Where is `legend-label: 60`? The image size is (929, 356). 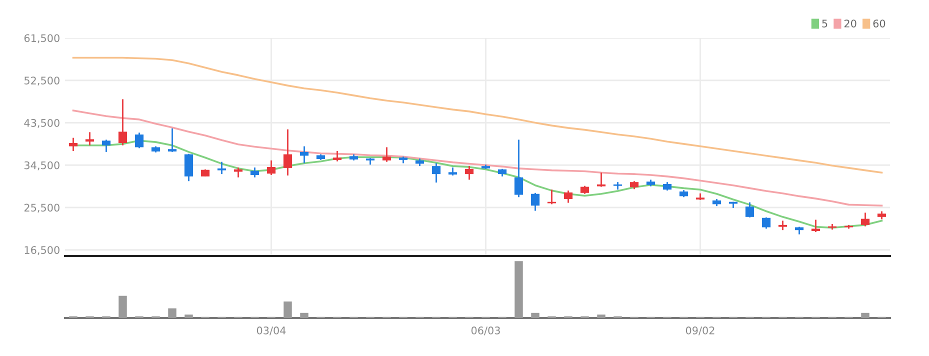 legend-label: 60 is located at coordinates (879, 24).